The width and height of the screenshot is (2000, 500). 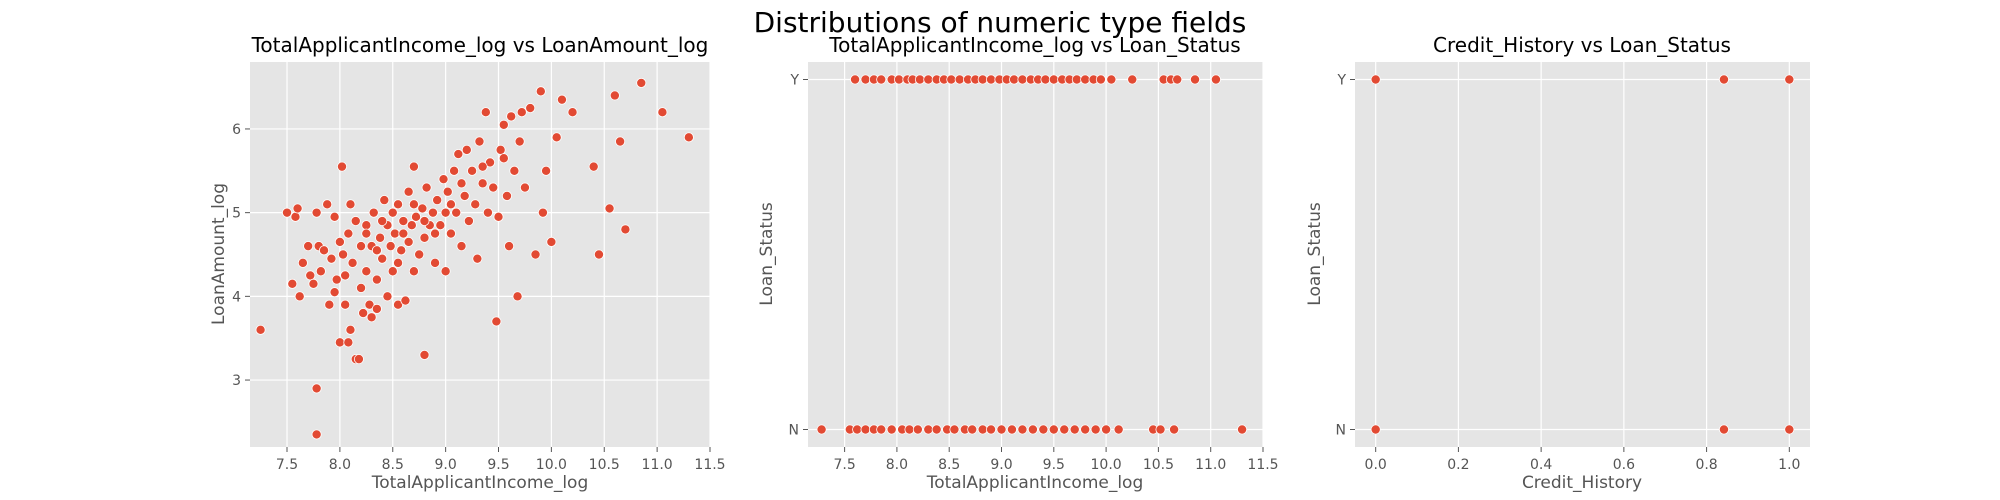 I want to click on x-tick-label: 10.0, so click(x=1106, y=465).